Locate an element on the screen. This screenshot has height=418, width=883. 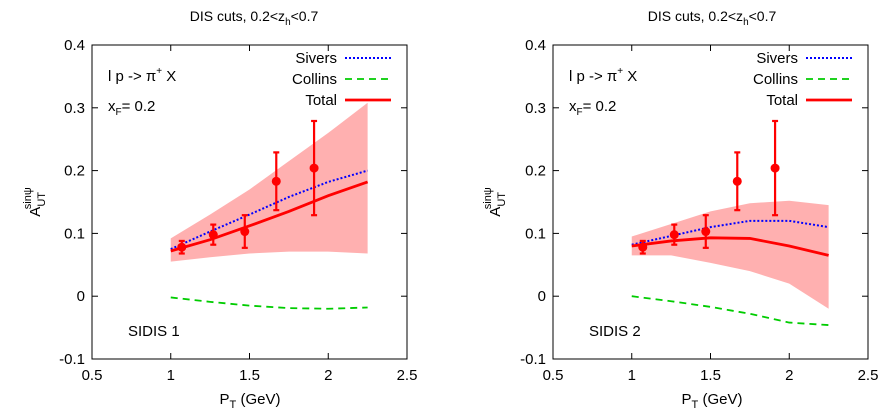
panel-label: SIDIS 1 is located at coordinates (154, 331).